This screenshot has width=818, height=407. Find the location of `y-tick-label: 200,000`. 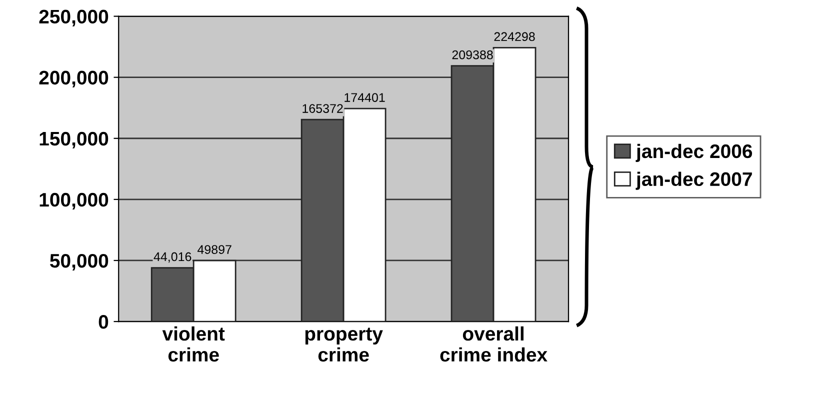

y-tick-label: 200,000 is located at coordinates (73, 79).